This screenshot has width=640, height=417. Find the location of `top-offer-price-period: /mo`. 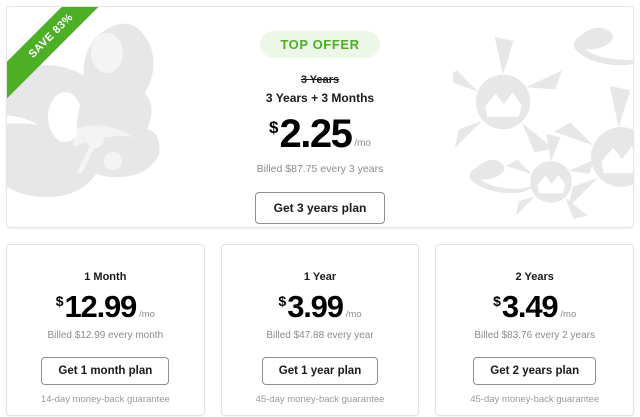

top-offer-price-period: /mo is located at coordinates (362, 143).